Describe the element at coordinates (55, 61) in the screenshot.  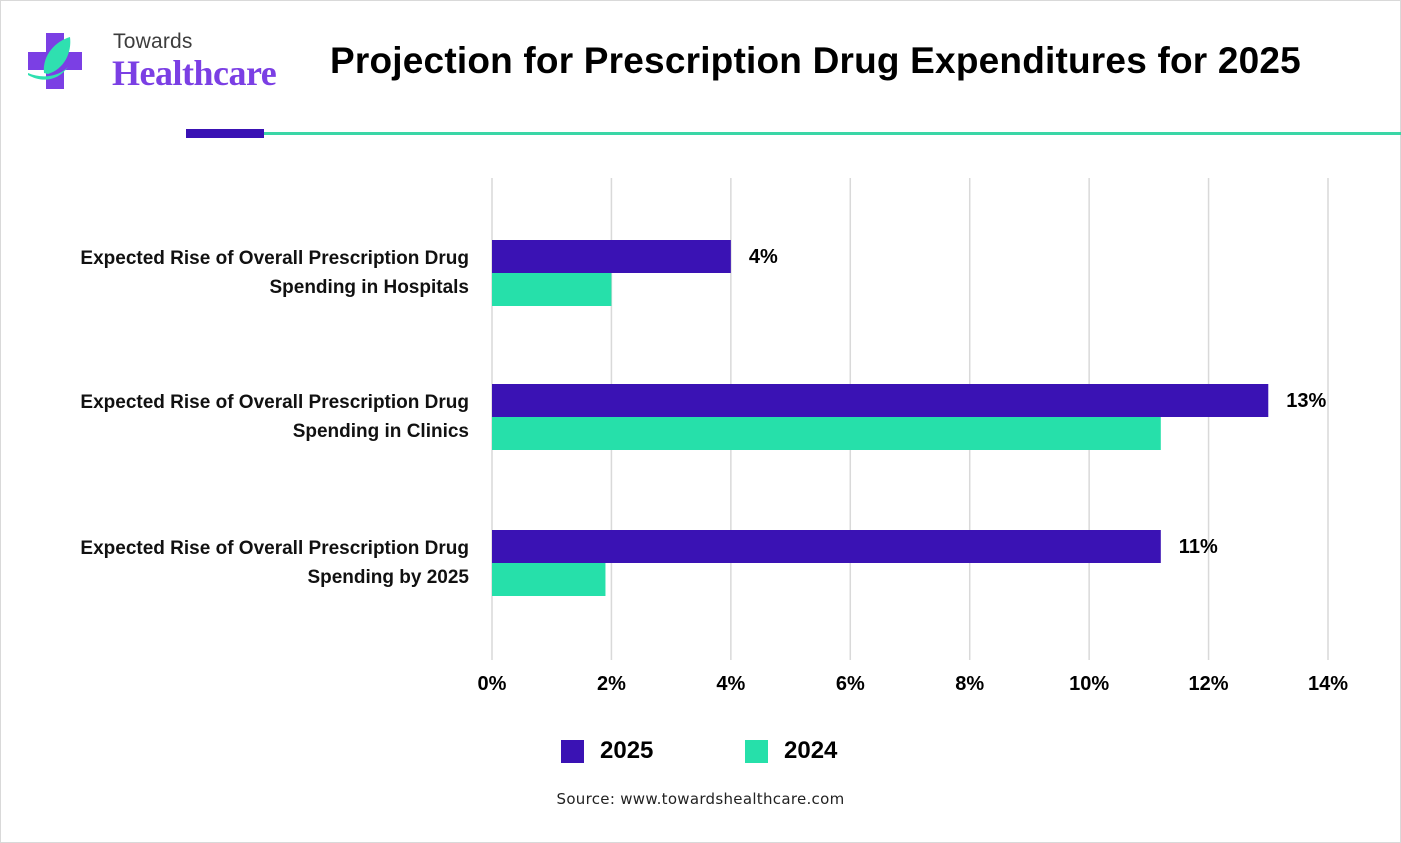
I see `medical-cross-leaf-icon` at that location.